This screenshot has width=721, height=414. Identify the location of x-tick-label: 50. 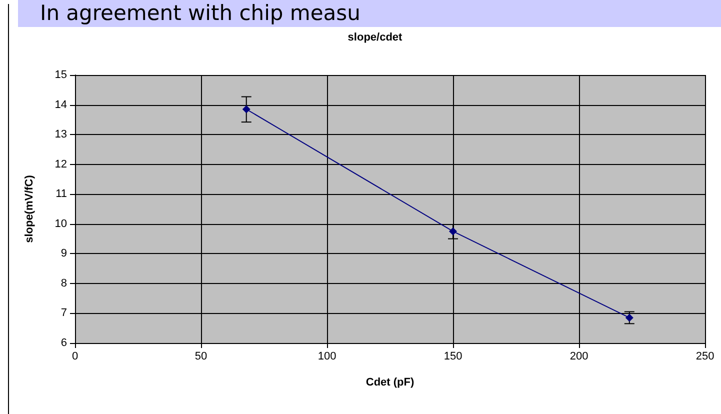
(201, 356).